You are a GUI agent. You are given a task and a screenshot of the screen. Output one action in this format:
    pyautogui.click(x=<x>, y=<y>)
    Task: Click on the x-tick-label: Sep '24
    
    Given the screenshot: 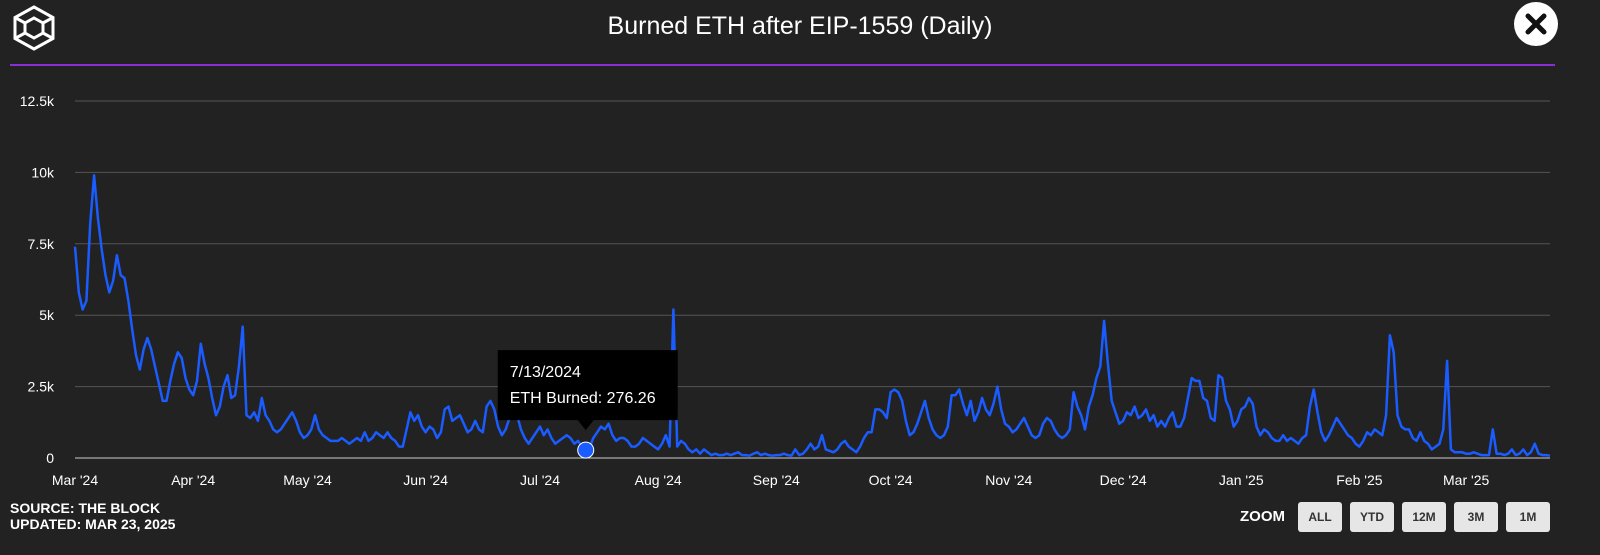 What is the action you would take?
    pyautogui.click(x=776, y=480)
    